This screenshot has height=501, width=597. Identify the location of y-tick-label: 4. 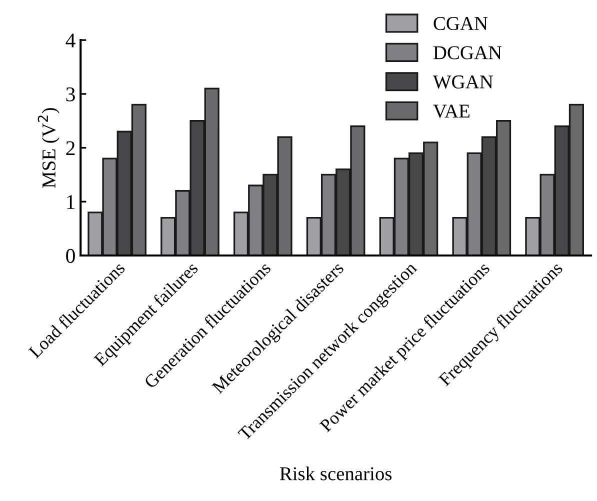
(71, 41).